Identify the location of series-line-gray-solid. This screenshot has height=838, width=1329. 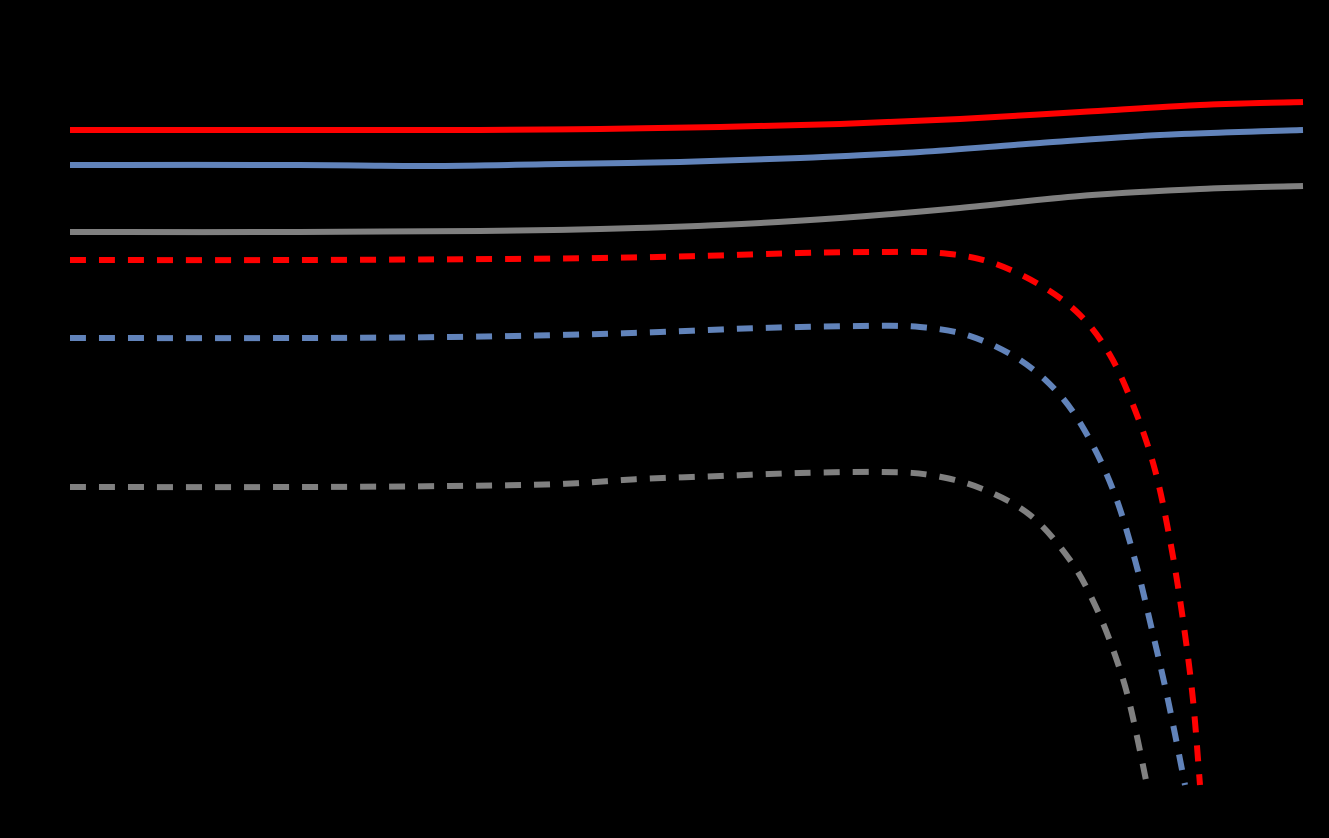
(686, 209).